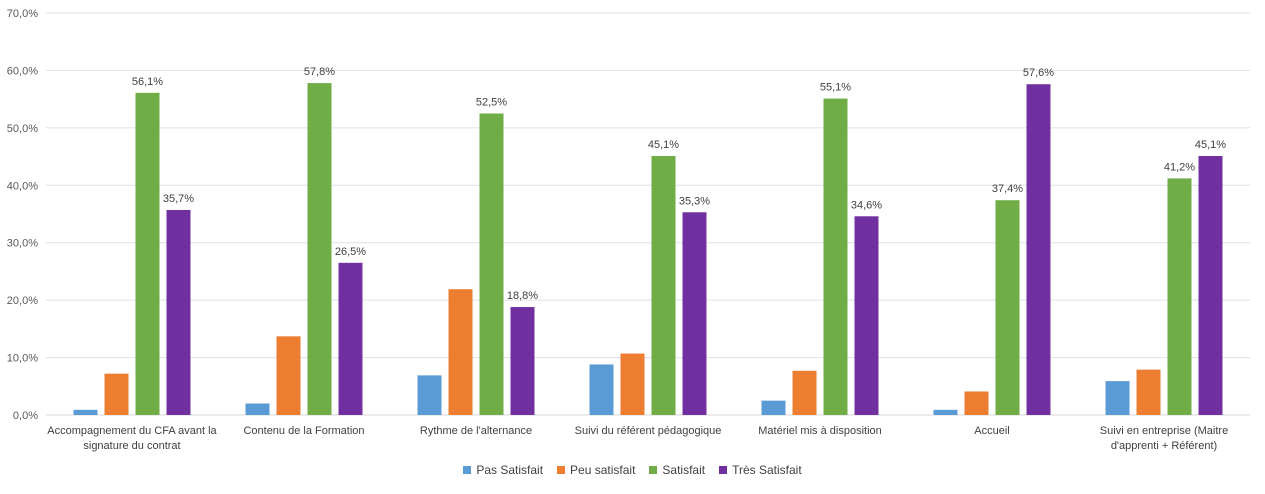  I want to click on data-label: 35,7%, so click(178, 199).